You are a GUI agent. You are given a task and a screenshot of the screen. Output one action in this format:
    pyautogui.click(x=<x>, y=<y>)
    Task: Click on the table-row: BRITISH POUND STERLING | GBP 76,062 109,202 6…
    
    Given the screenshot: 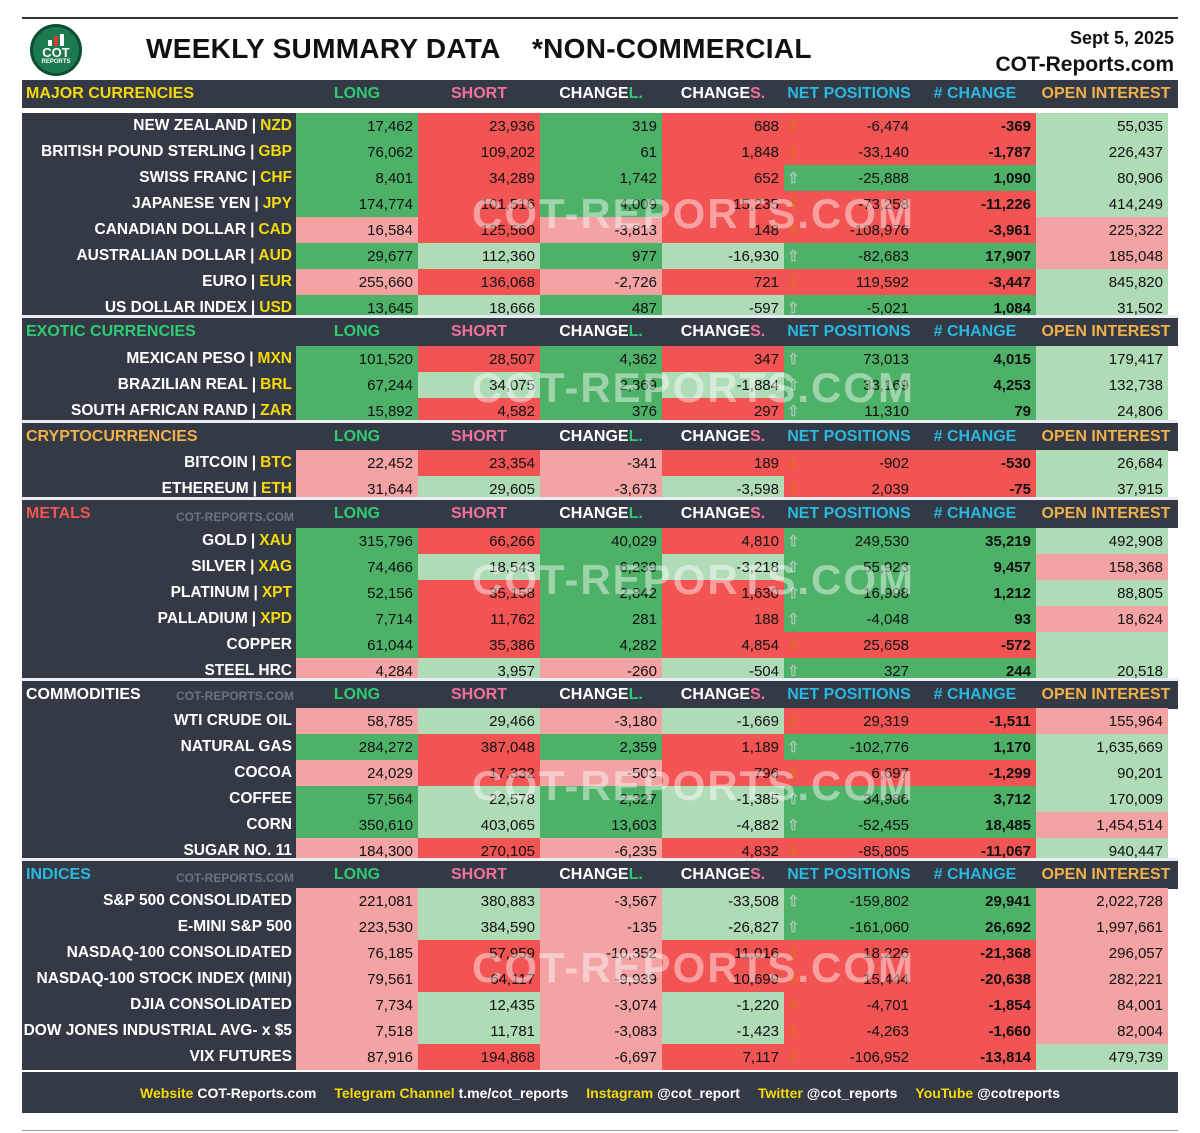 What is the action you would take?
    pyautogui.click(x=600, y=152)
    